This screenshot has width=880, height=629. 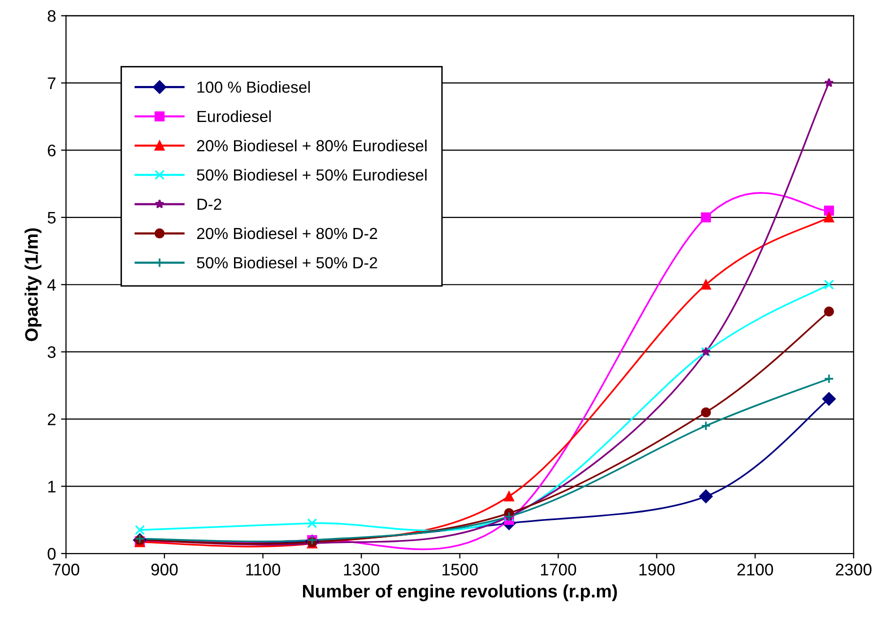 I want to click on x-tick-label: 1700, so click(x=558, y=570).